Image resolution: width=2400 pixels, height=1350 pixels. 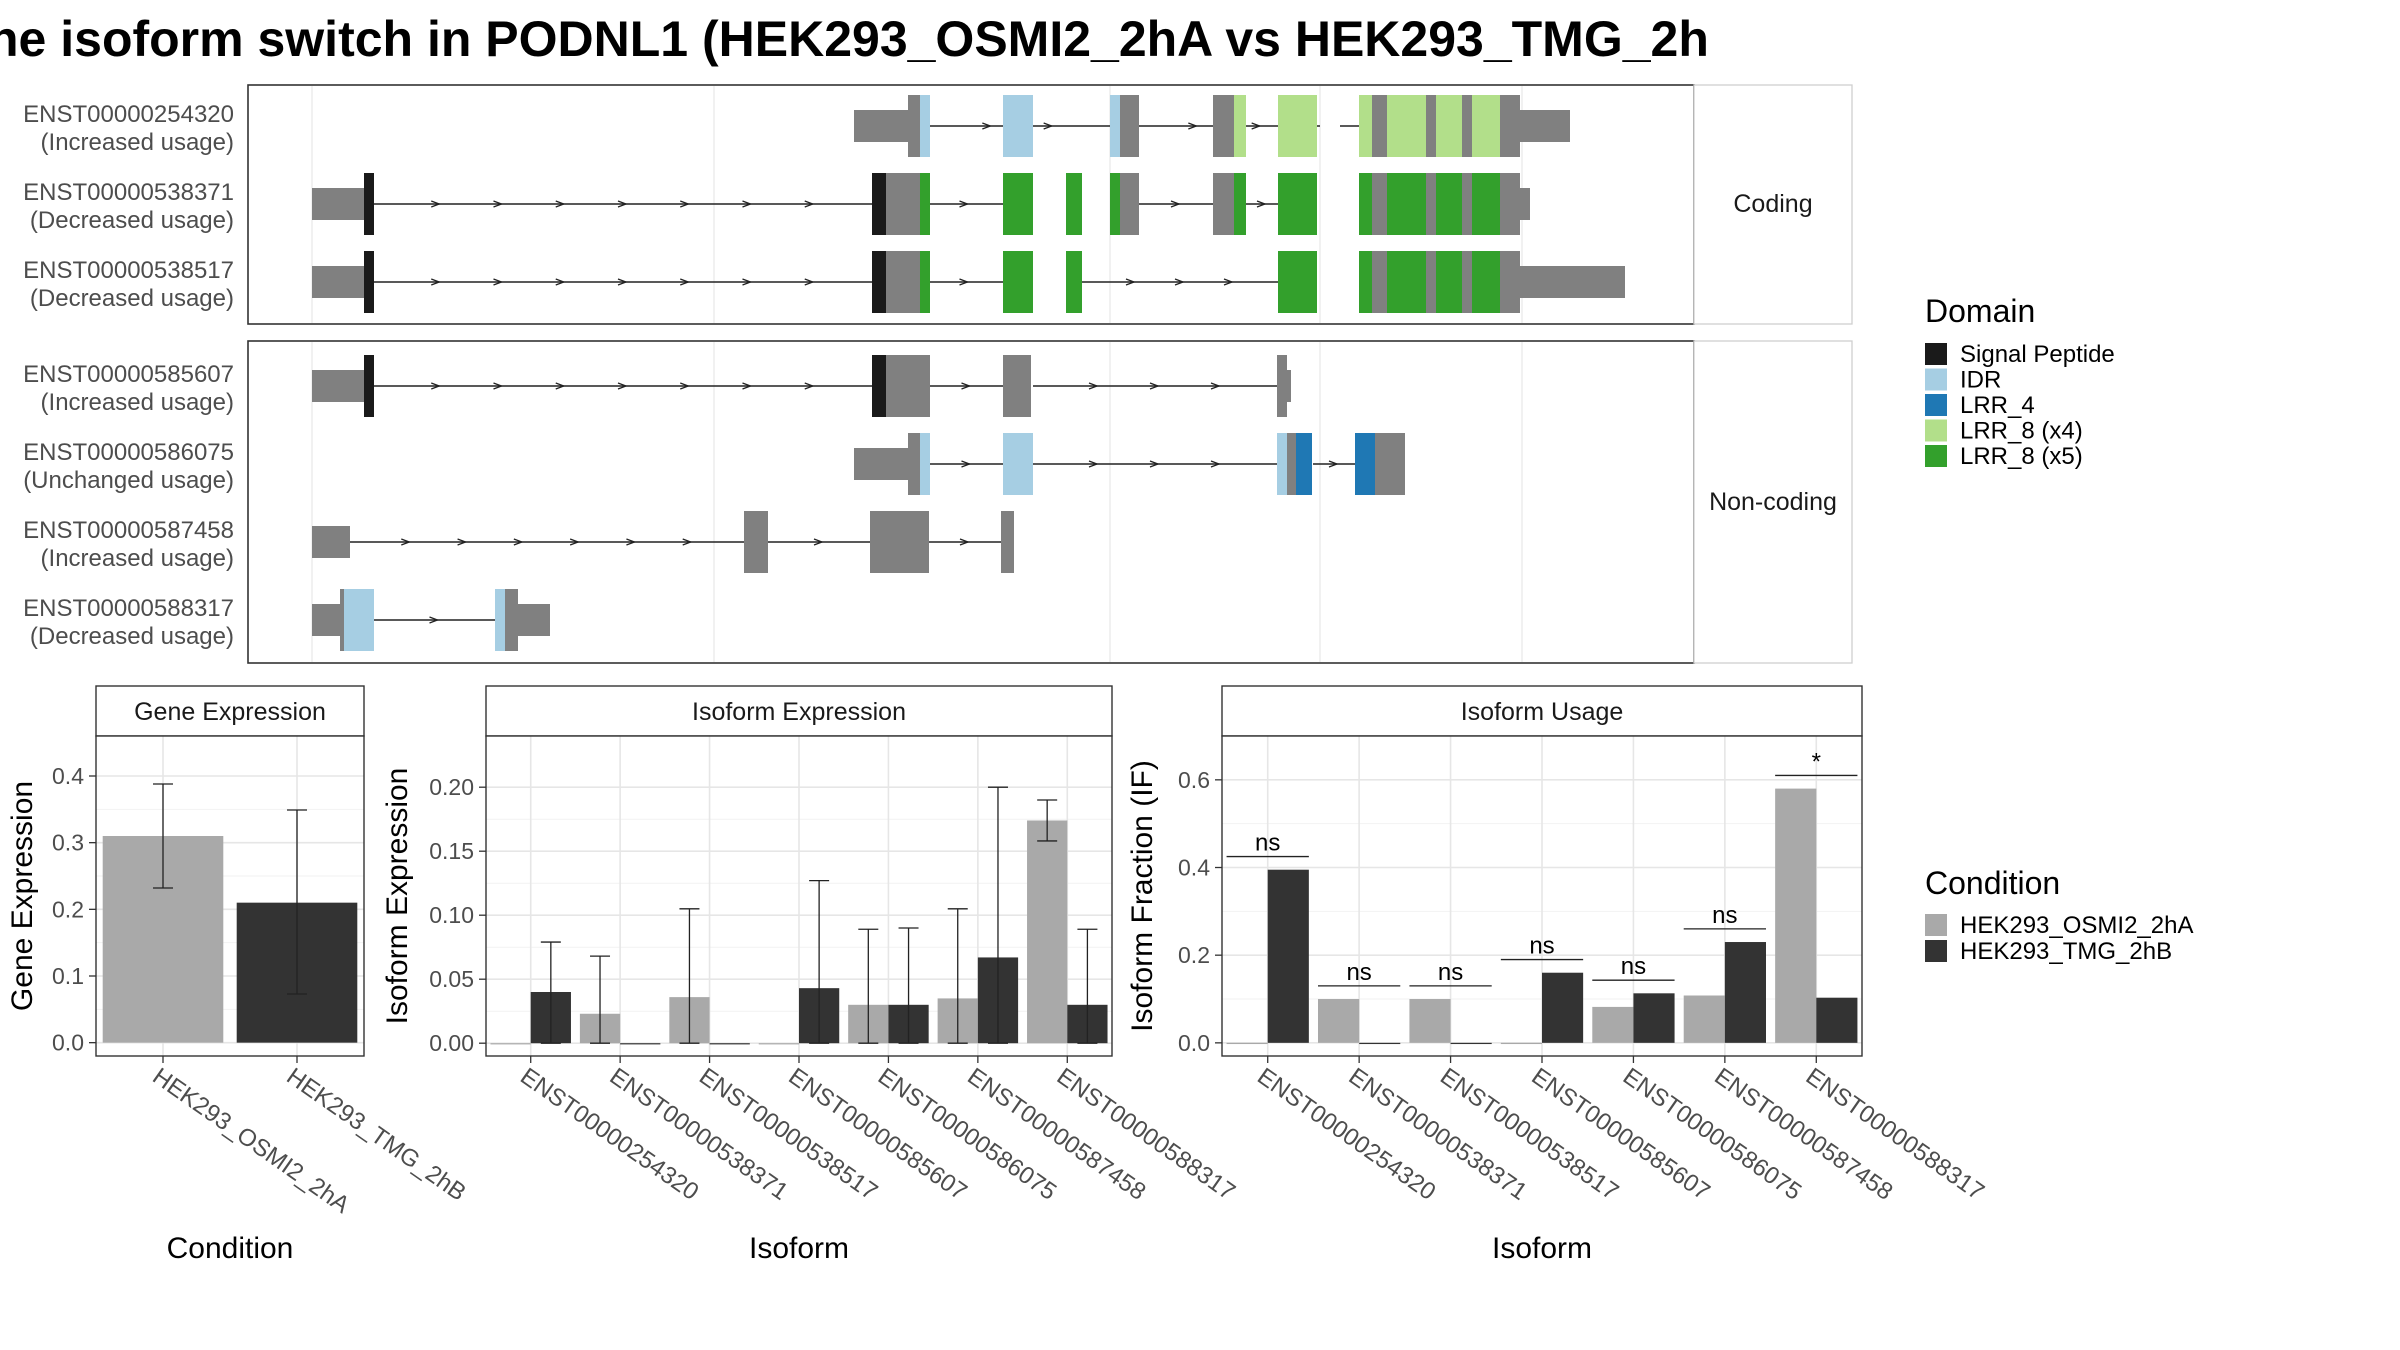 What do you see at coordinates (2037, 354) in the screenshot?
I see `domain-legend-label: Signal Peptide` at bounding box center [2037, 354].